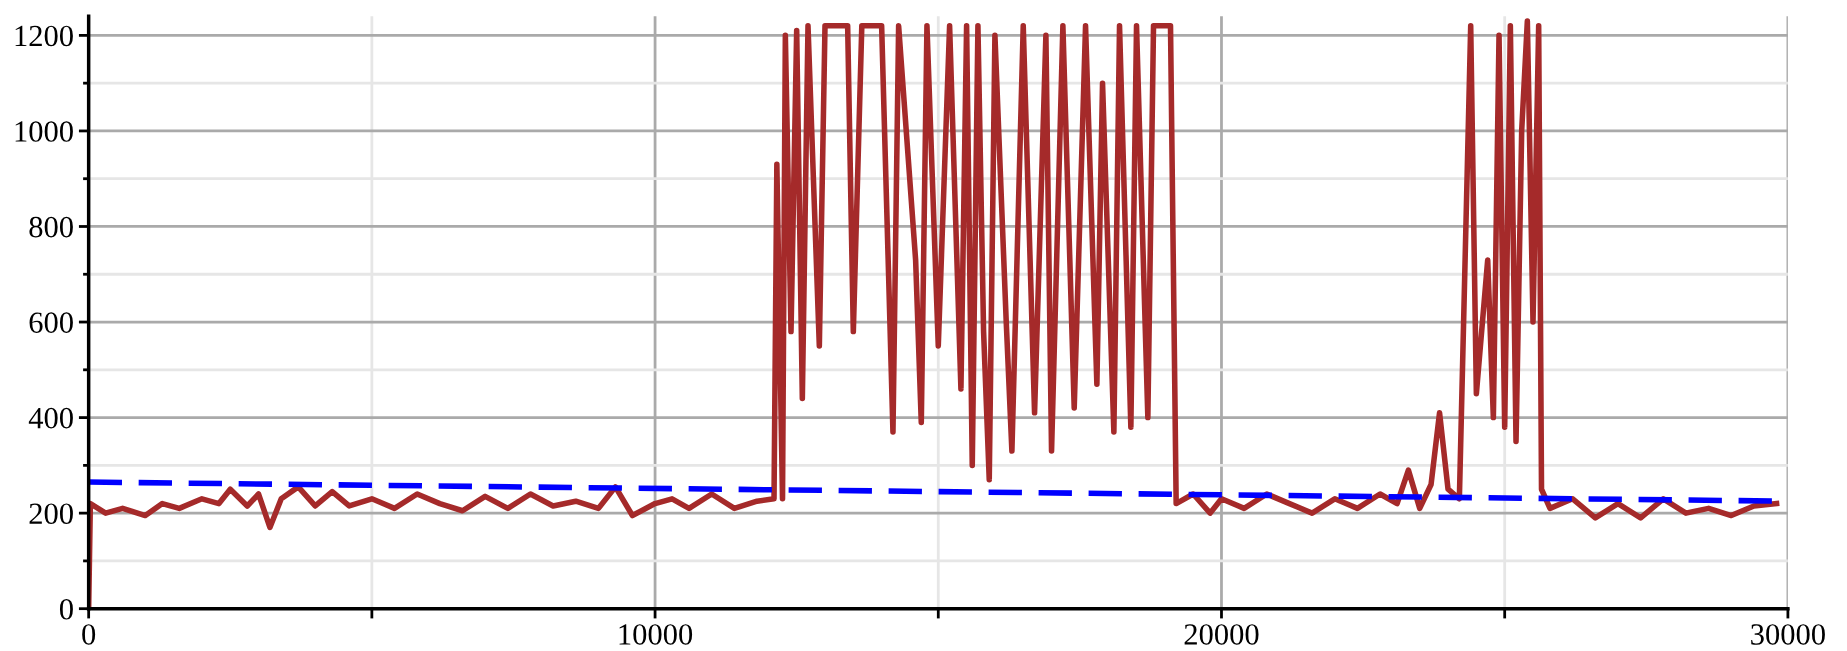 The height and width of the screenshot is (651, 1847). Describe the element at coordinates (51, 322) in the screenshot. I see `y-tick-label: 600` at that location.